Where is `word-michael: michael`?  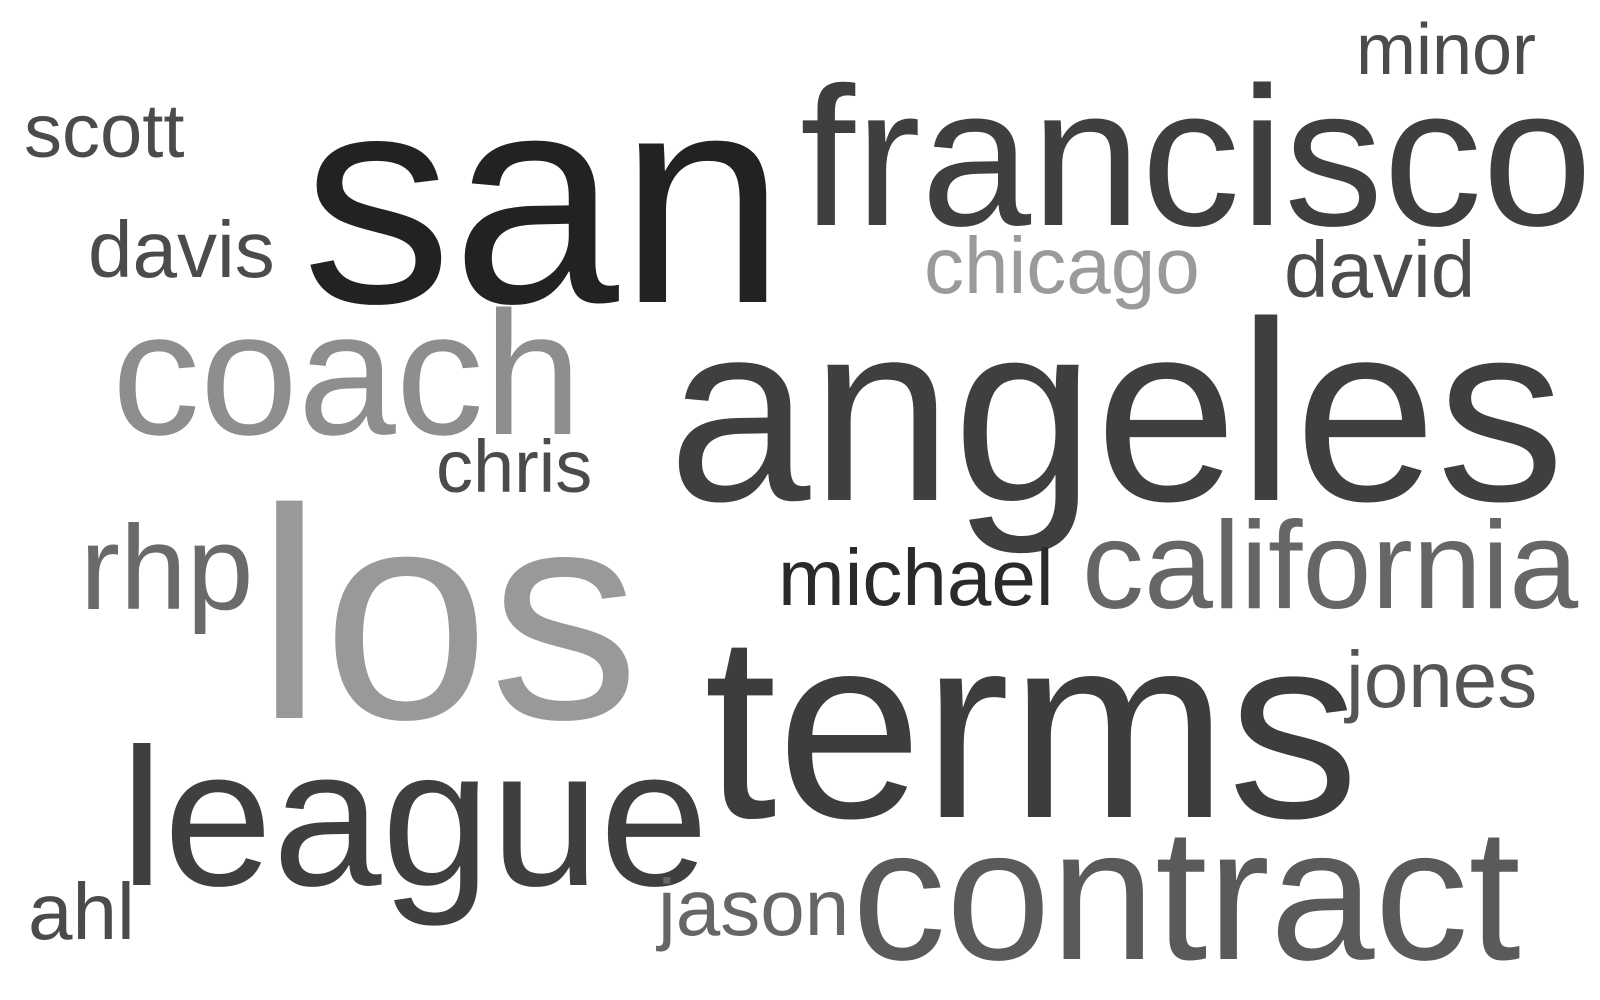
word-michael: michael is located at coordinates (916, 577).